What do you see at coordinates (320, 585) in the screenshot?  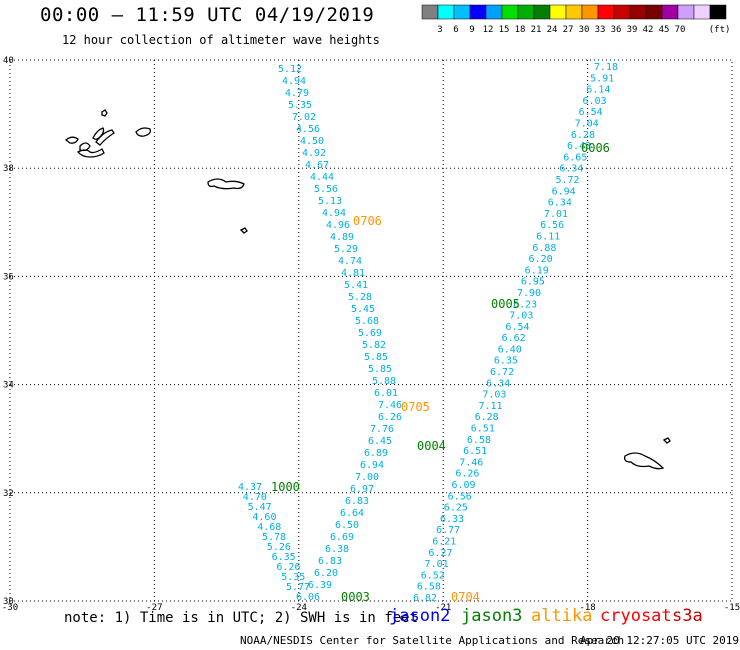 I see `descending-track-value: 6.39` at bounding box center [320, 585].